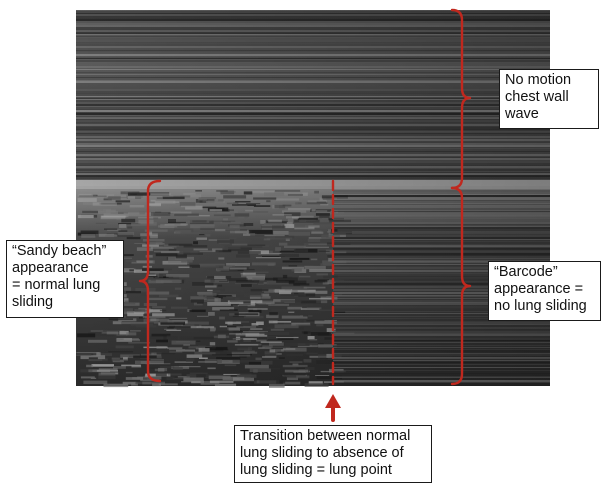 The height and width of the screenshot is (484, 606). What do you see at coordinates (333, 401) in the screenshot?
I see `lung-point-arrow-head` at bounding box center [333, 401].